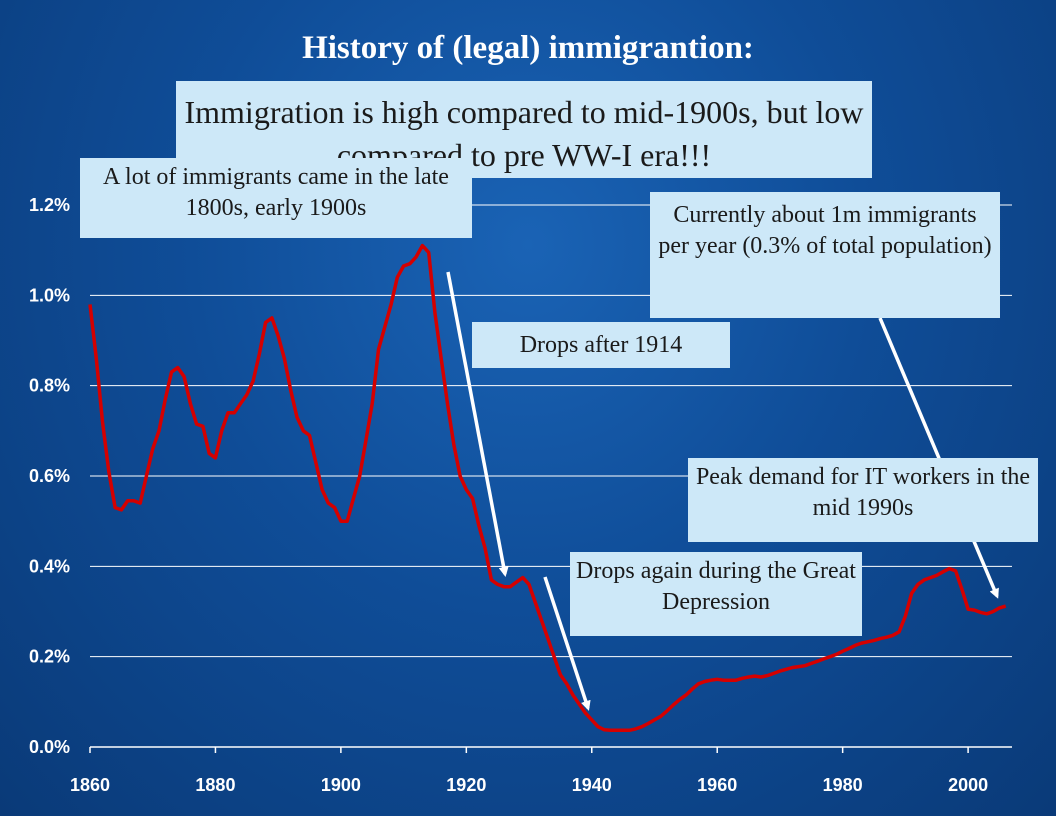 The image size is (1056, 816). What do you see at coordinates (968, 785) in the screenshot?
I see `x-tick-label: 2000` at bounding box center [968, 785].